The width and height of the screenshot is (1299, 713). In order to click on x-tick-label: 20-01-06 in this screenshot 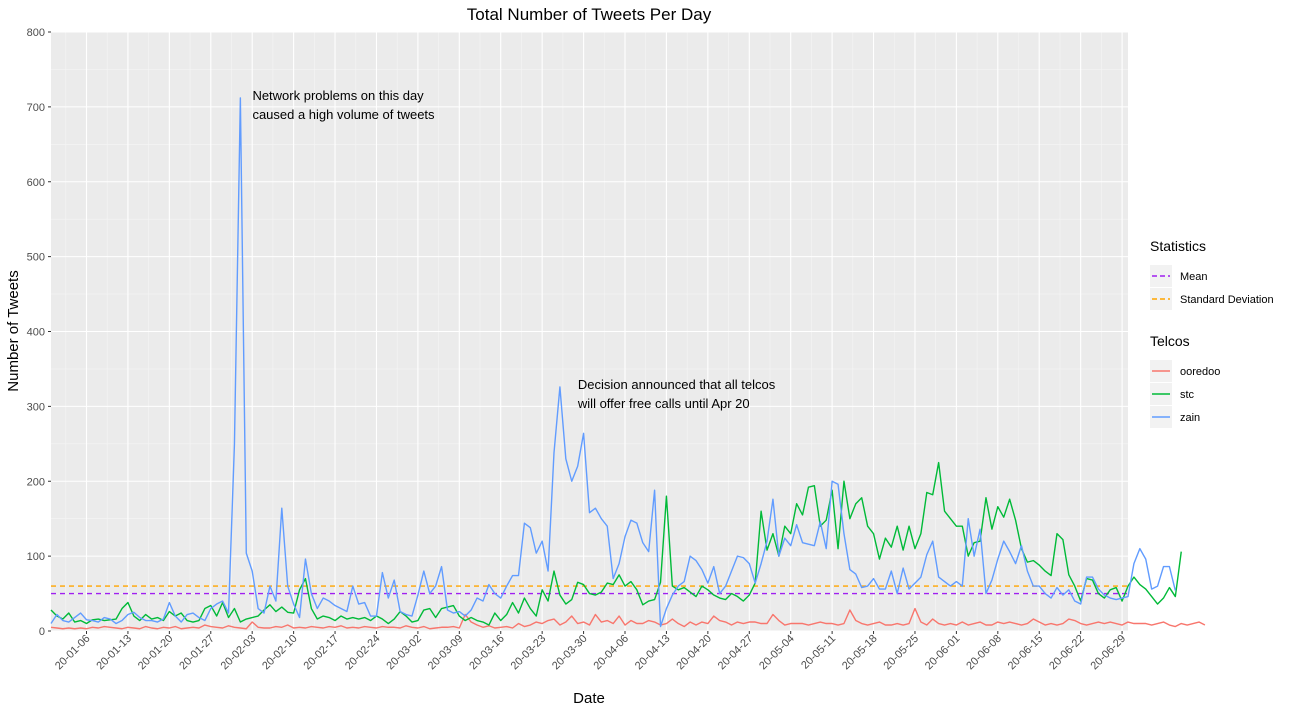, I will do `click(73, 653)`.